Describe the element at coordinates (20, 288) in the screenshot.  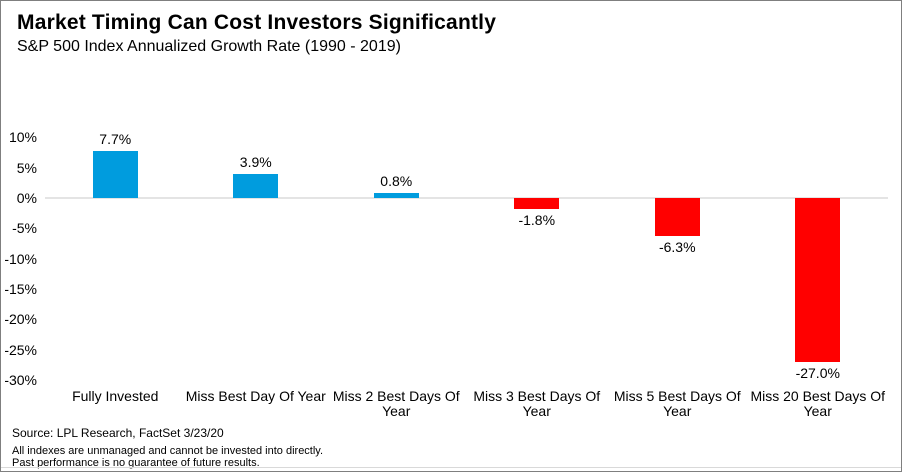
I see `y-axis-tick-15: -15%` at that location.